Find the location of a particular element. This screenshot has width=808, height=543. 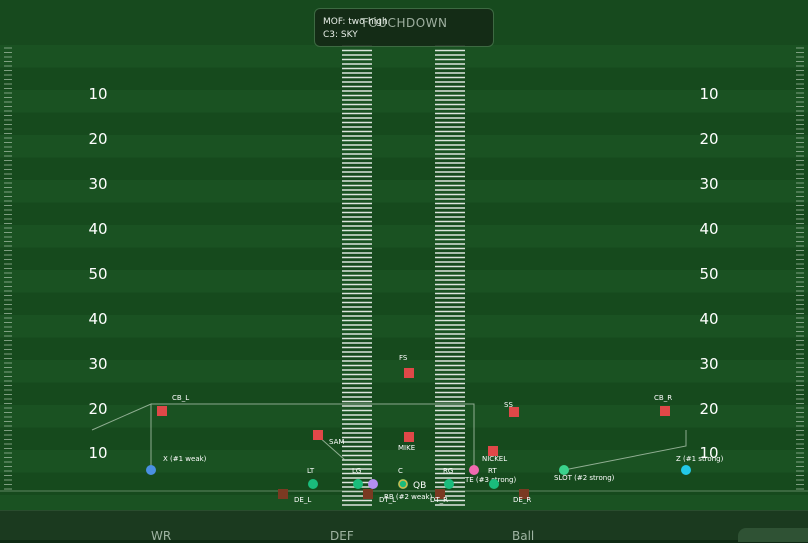

route-cb-l is located at coordinates (313, 436).